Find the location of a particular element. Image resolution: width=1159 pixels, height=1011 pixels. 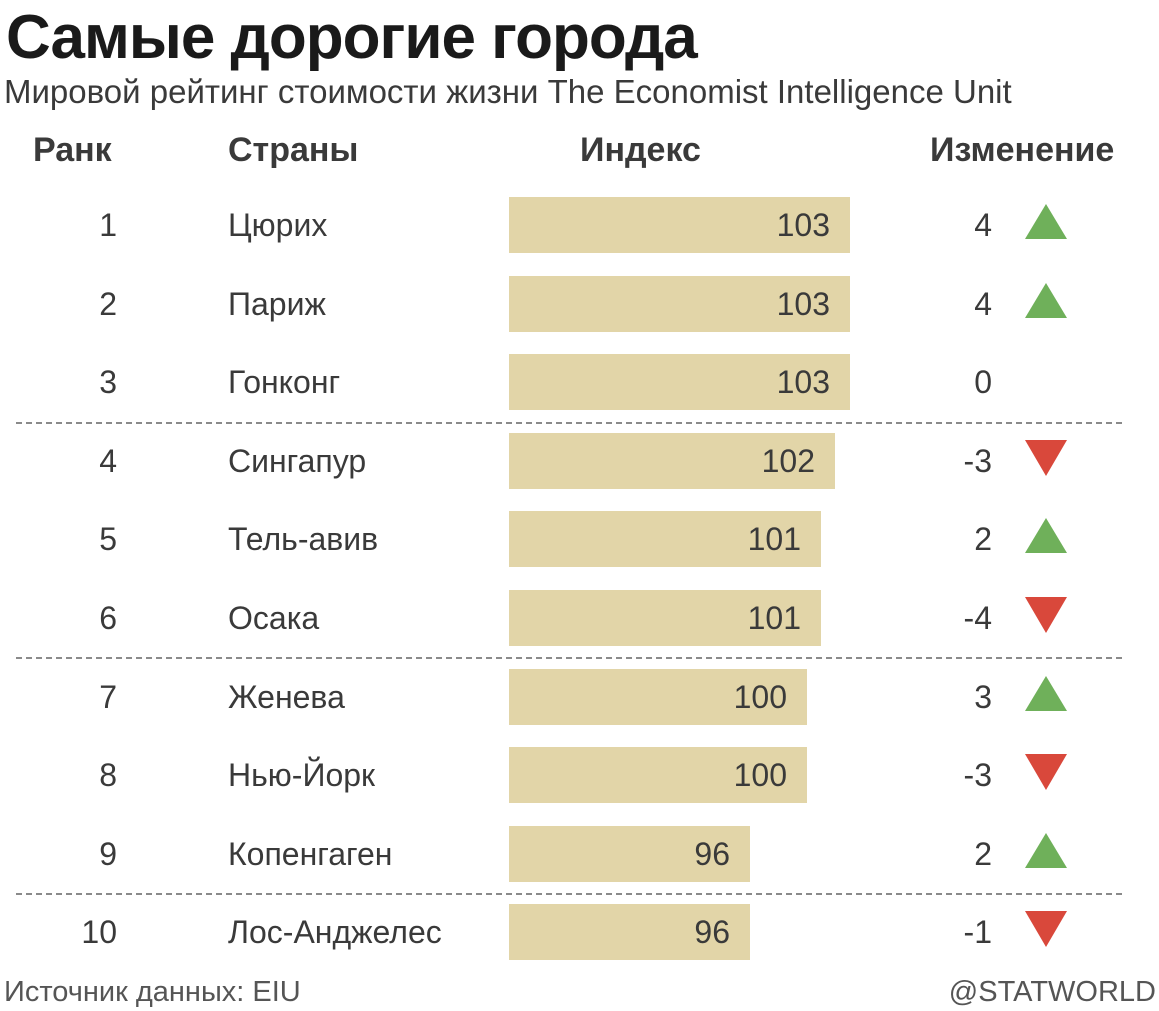

table-row: 5 Тель-авив 101 2 is located at coordinates (579, 539).